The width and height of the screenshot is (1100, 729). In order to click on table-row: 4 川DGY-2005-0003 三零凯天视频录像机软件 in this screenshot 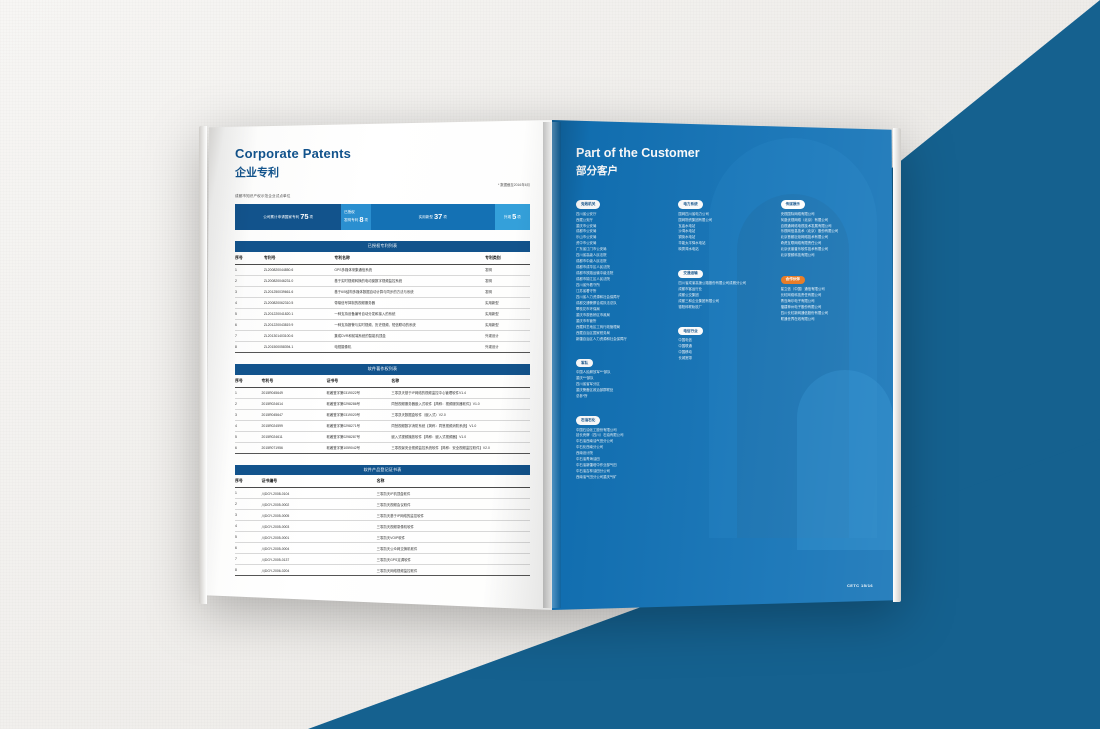, I will do `click(382, 526)`.